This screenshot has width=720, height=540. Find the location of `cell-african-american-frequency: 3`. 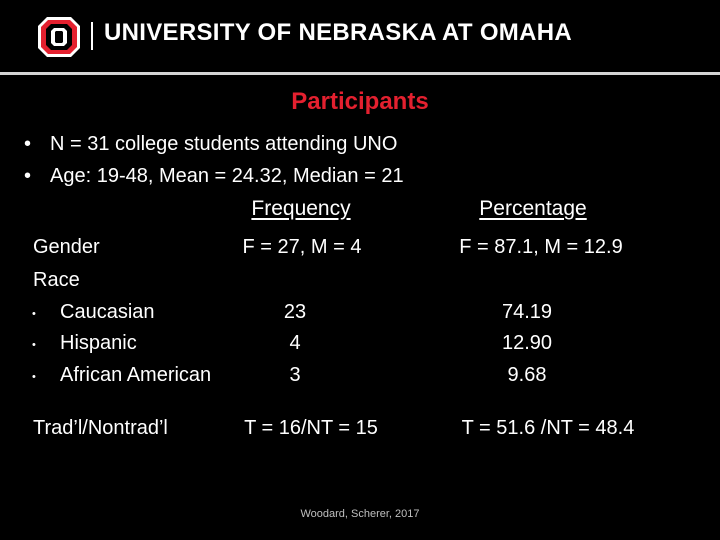

cell-african-american-frequency: 3 is located at coordinates (295, 375).